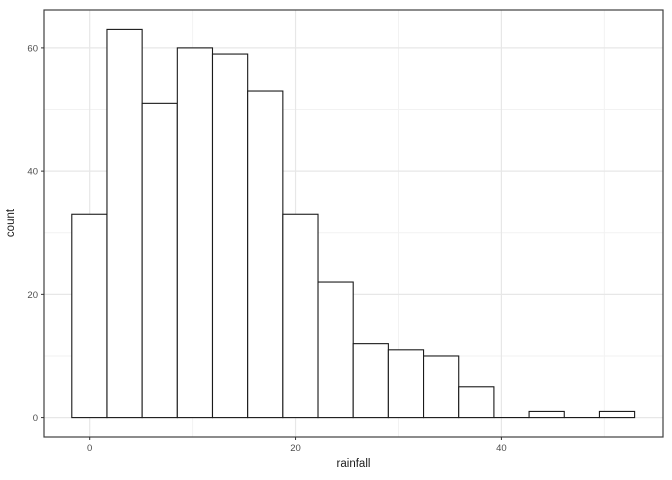 The width and height of the screenshot is (672, 480). I want to click on y-tick-label: 20, so click(32, 295).